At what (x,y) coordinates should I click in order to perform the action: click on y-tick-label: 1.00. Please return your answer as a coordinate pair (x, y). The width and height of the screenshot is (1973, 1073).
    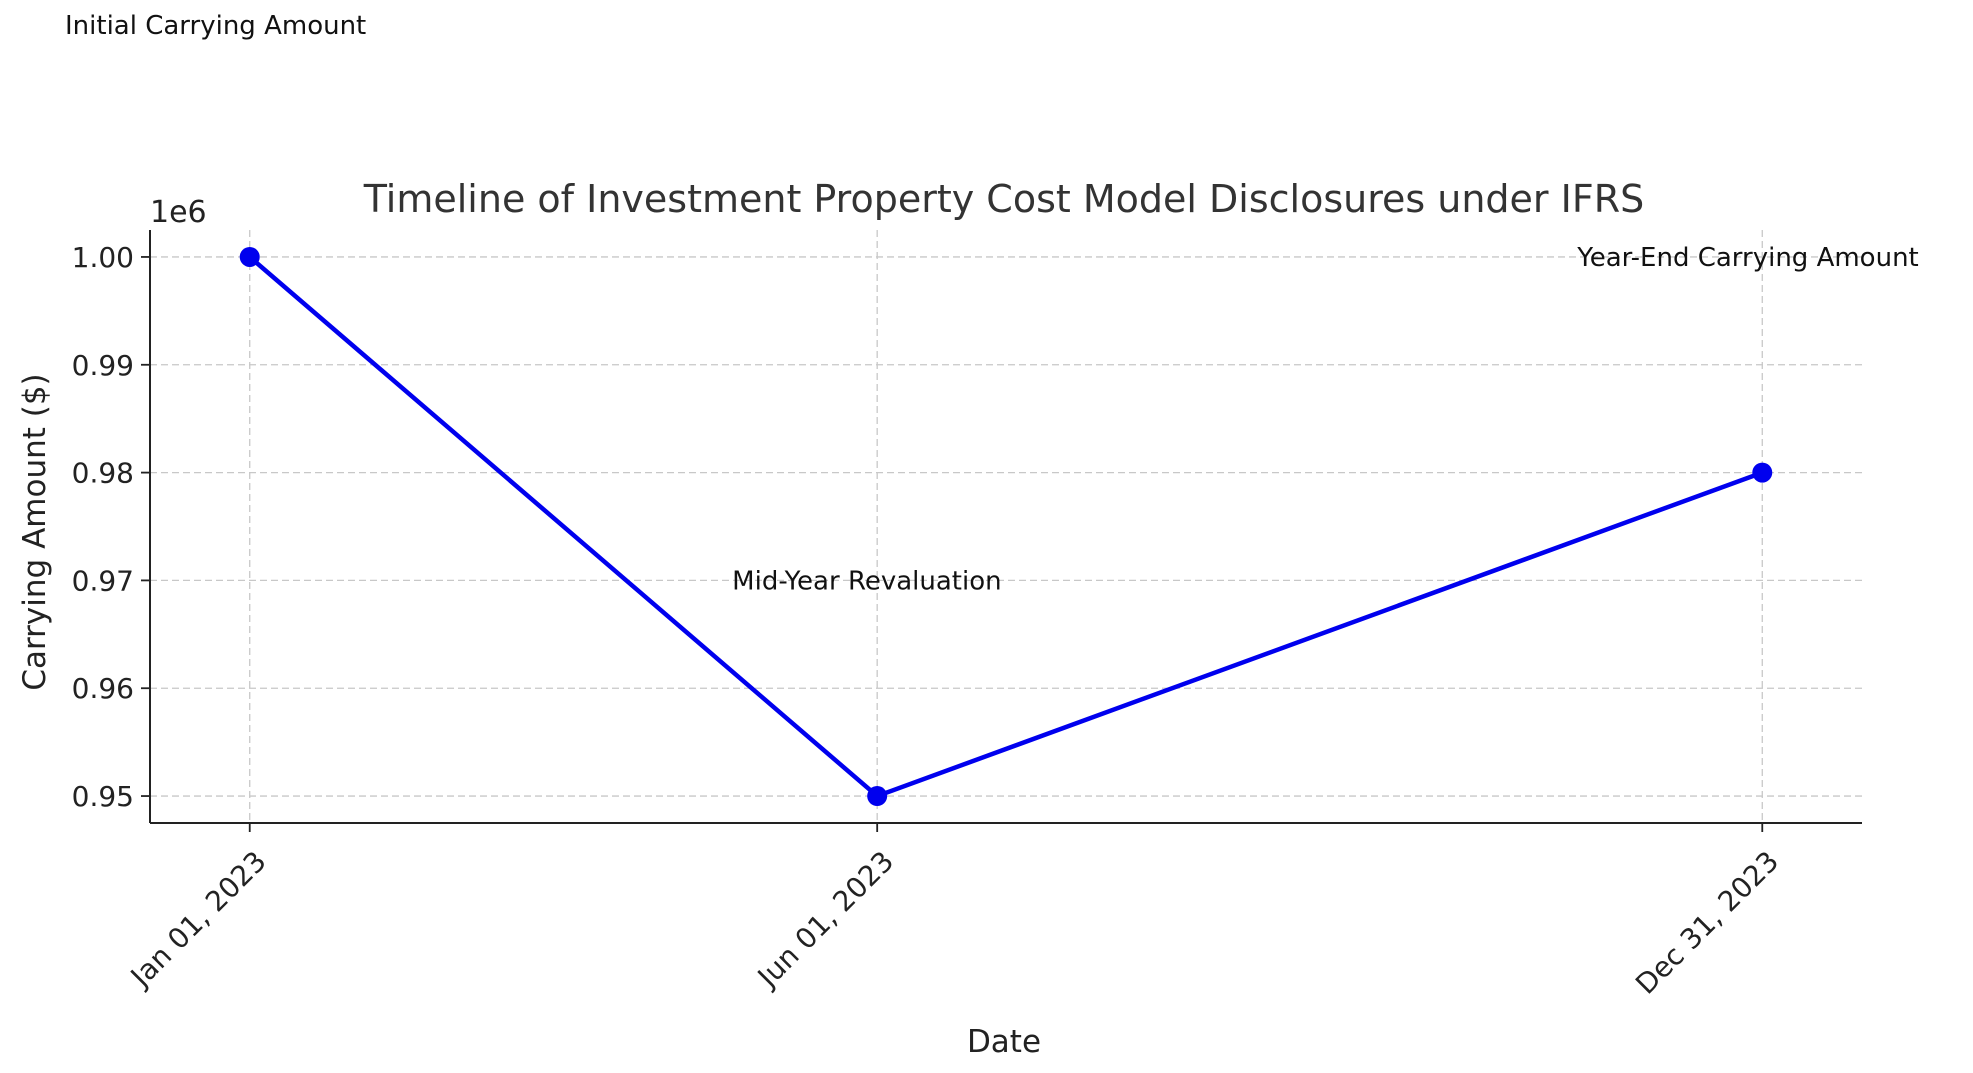
    Looking at the image, I should click on (103, 257).